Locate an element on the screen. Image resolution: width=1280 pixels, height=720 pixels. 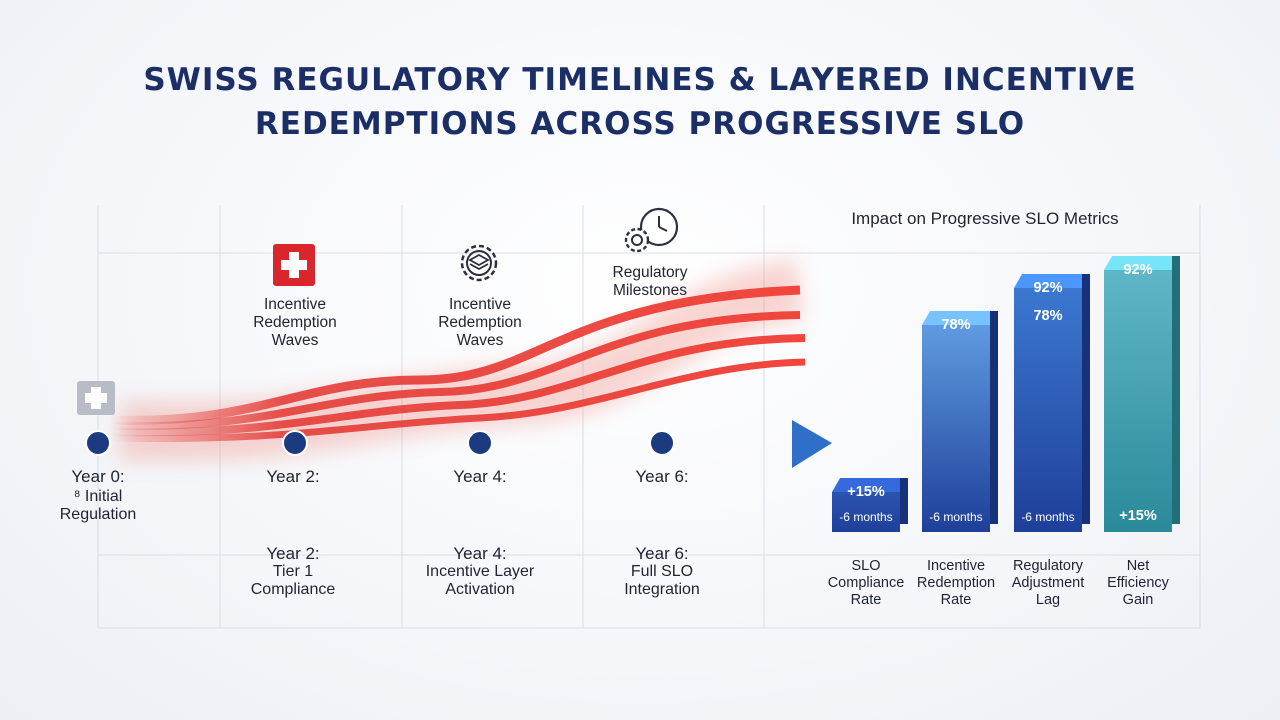
gear-layers-icon is located at coordinates (479, 263).